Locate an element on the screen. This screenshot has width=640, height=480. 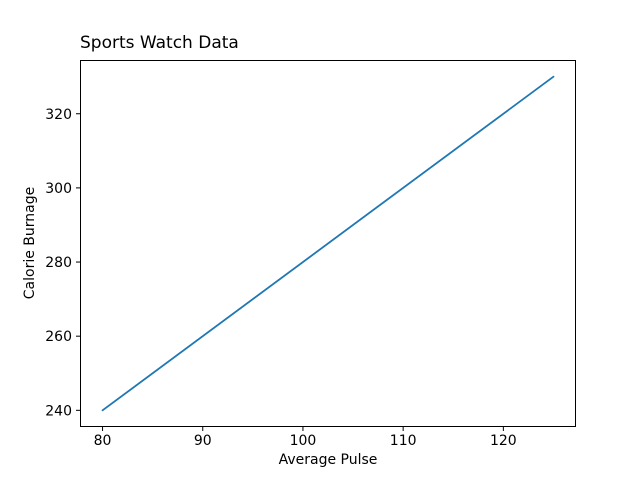
x-axis-label: Average Pulse is located at coordinates (328, 460).